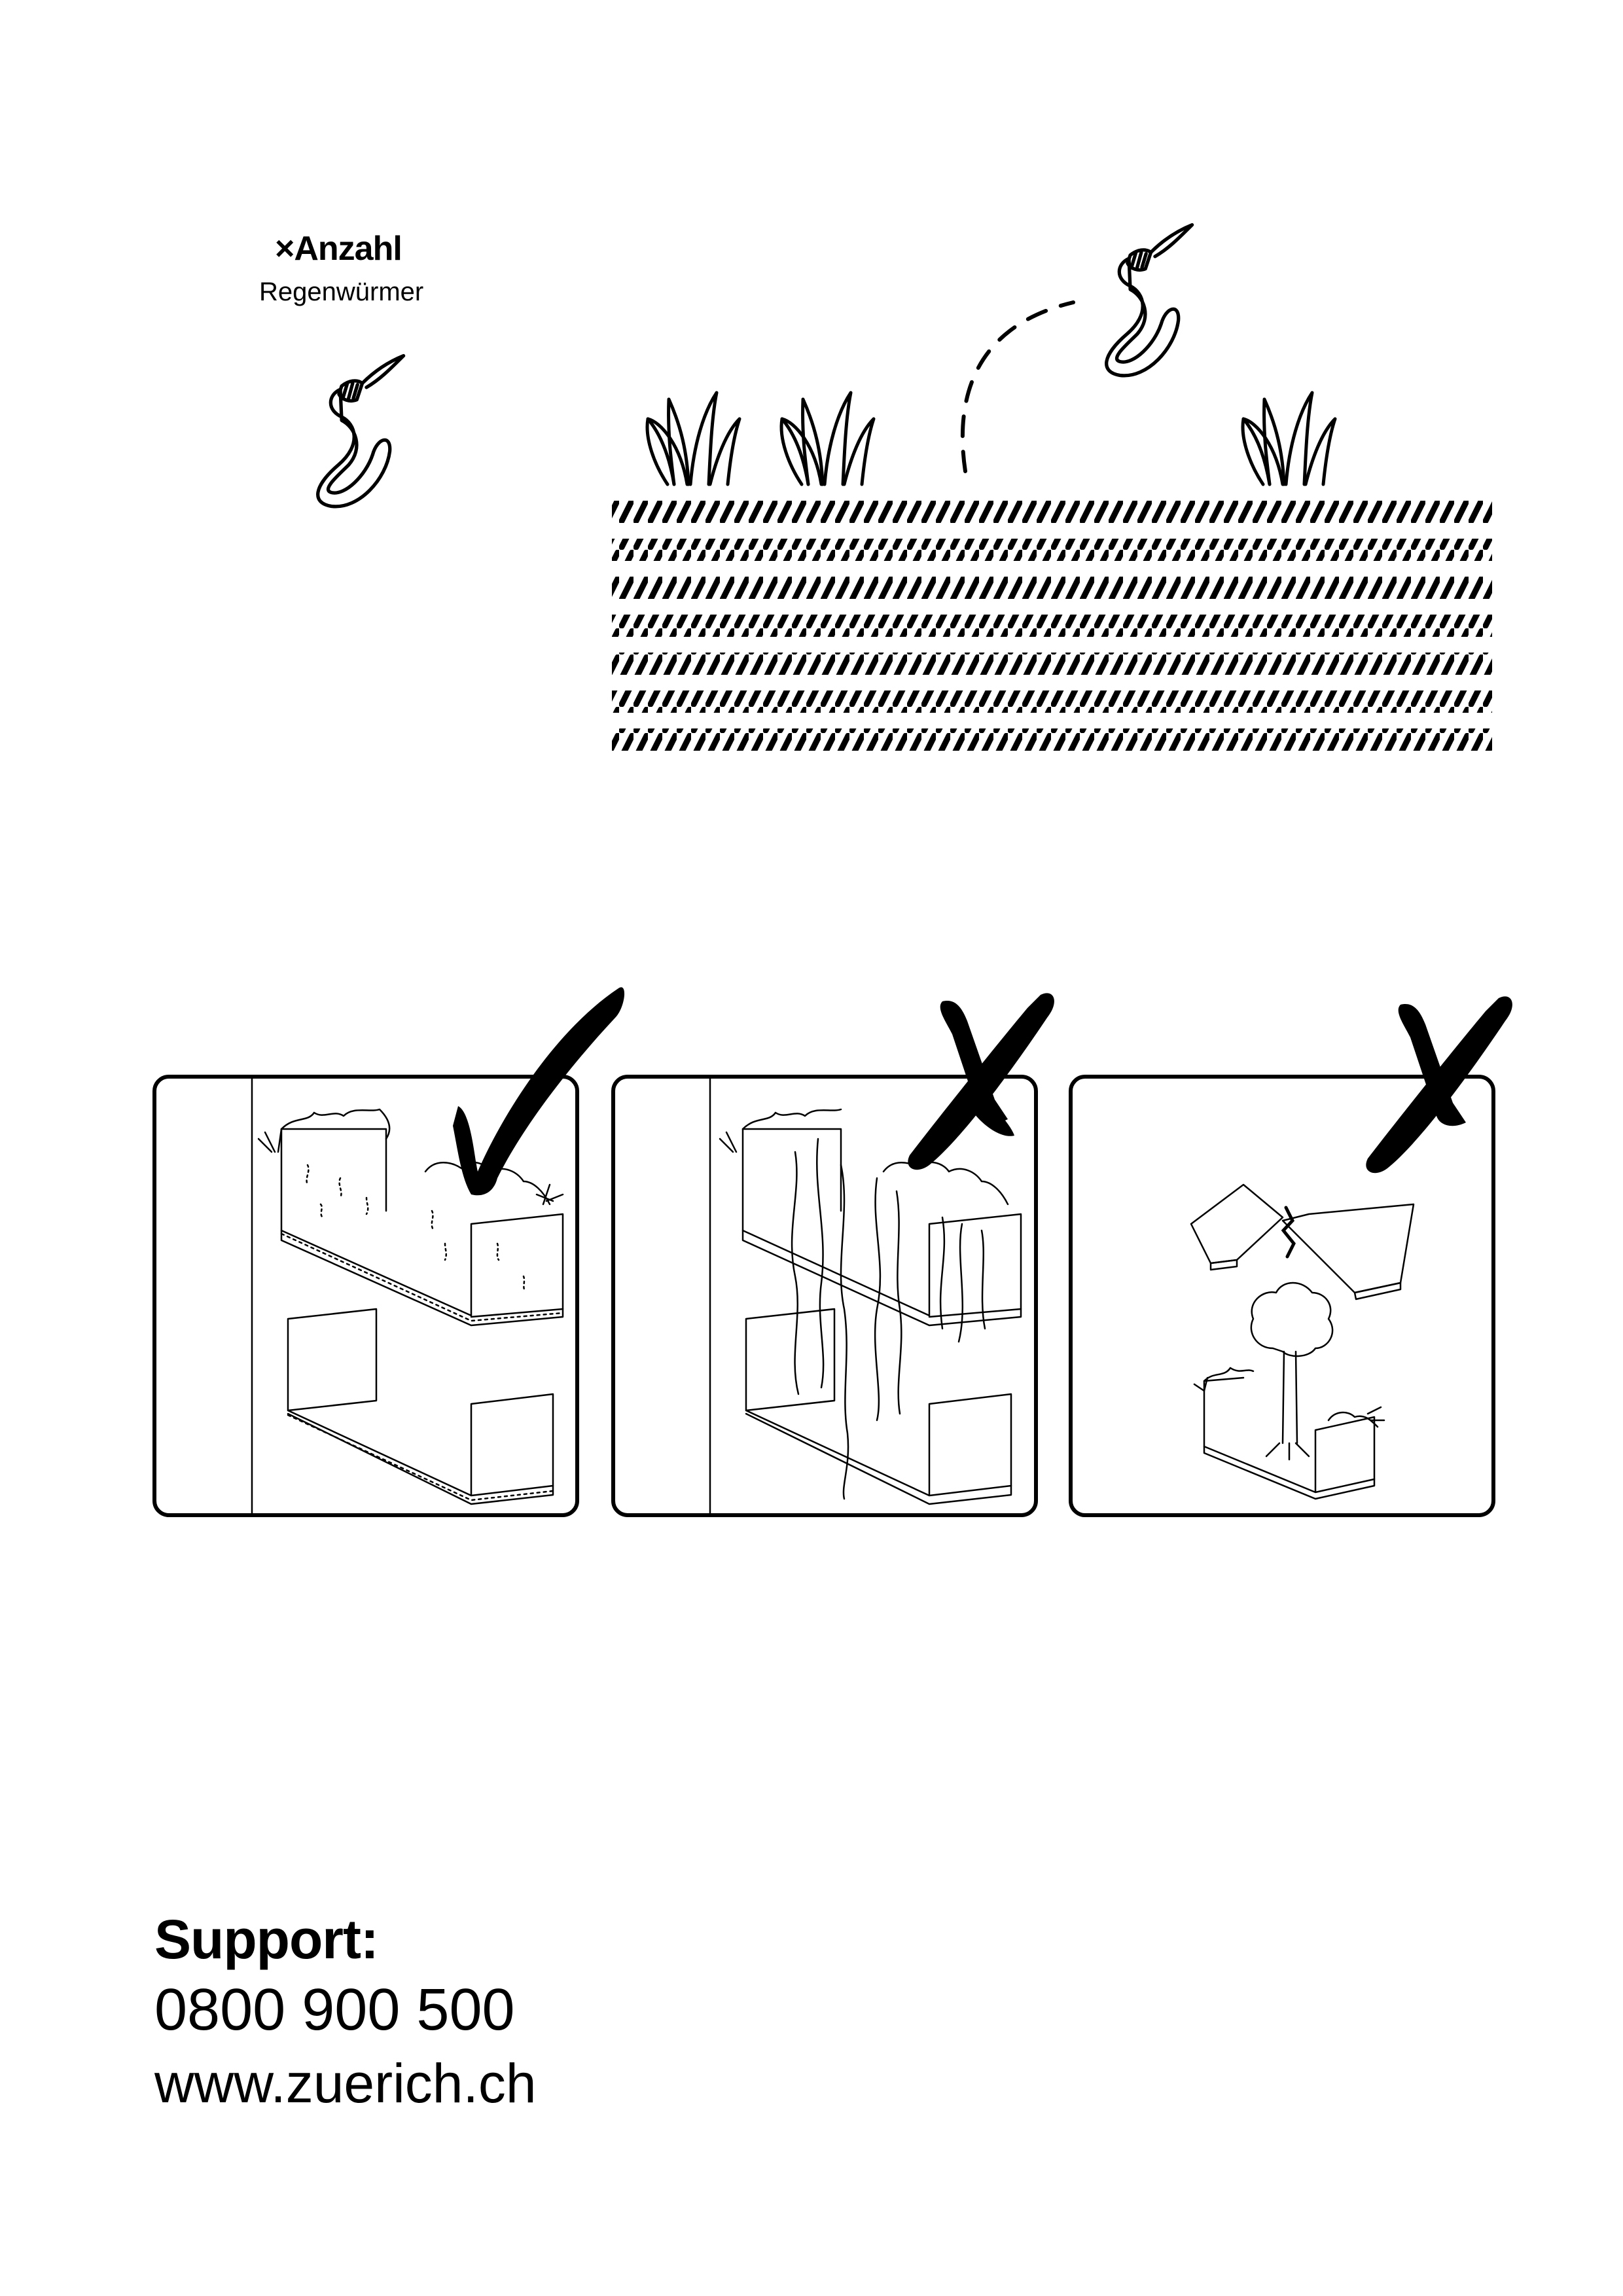  What do you see at coordinates (345, 2083) in the screenshot?
I see `support-url: www.zuerich.ch` at bounding box center [345, 2083].